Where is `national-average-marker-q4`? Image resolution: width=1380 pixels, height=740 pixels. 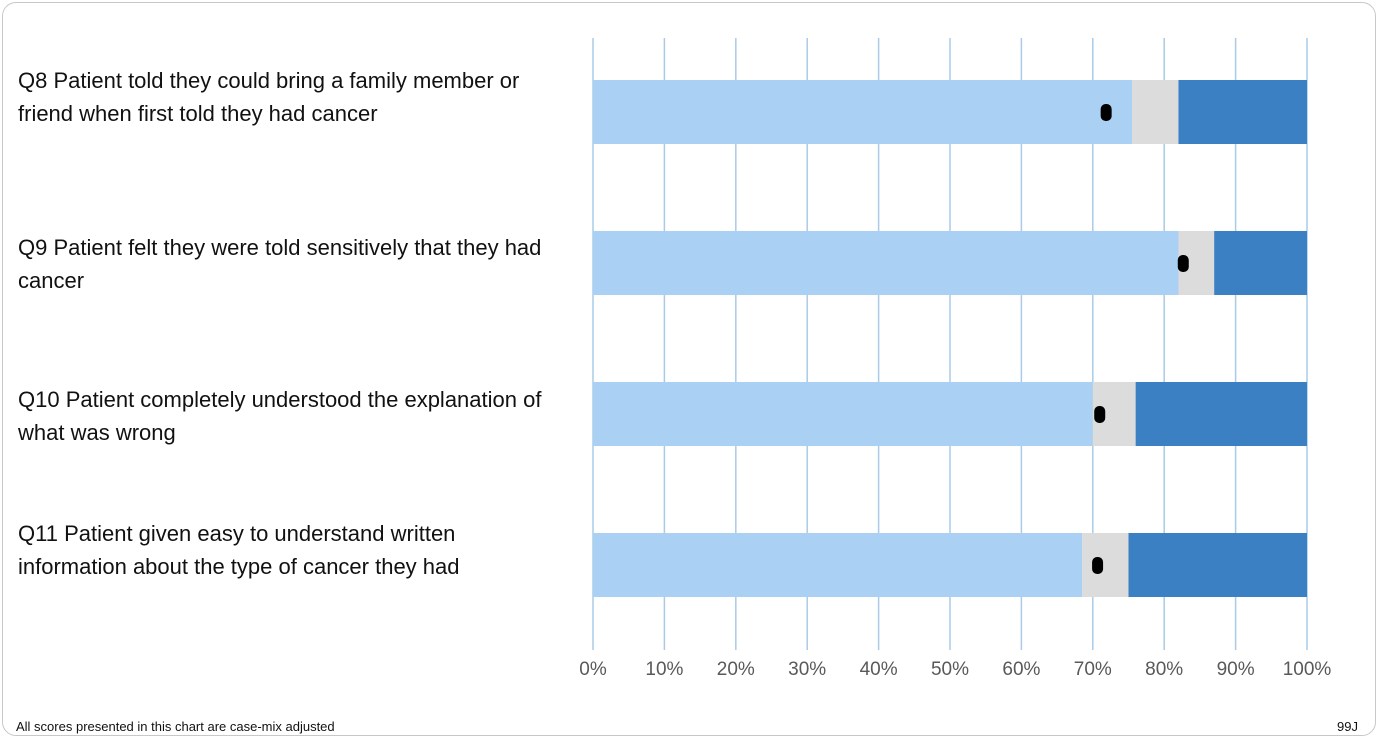
national-average-marker-q4 is located at coordinates (1098, 565).